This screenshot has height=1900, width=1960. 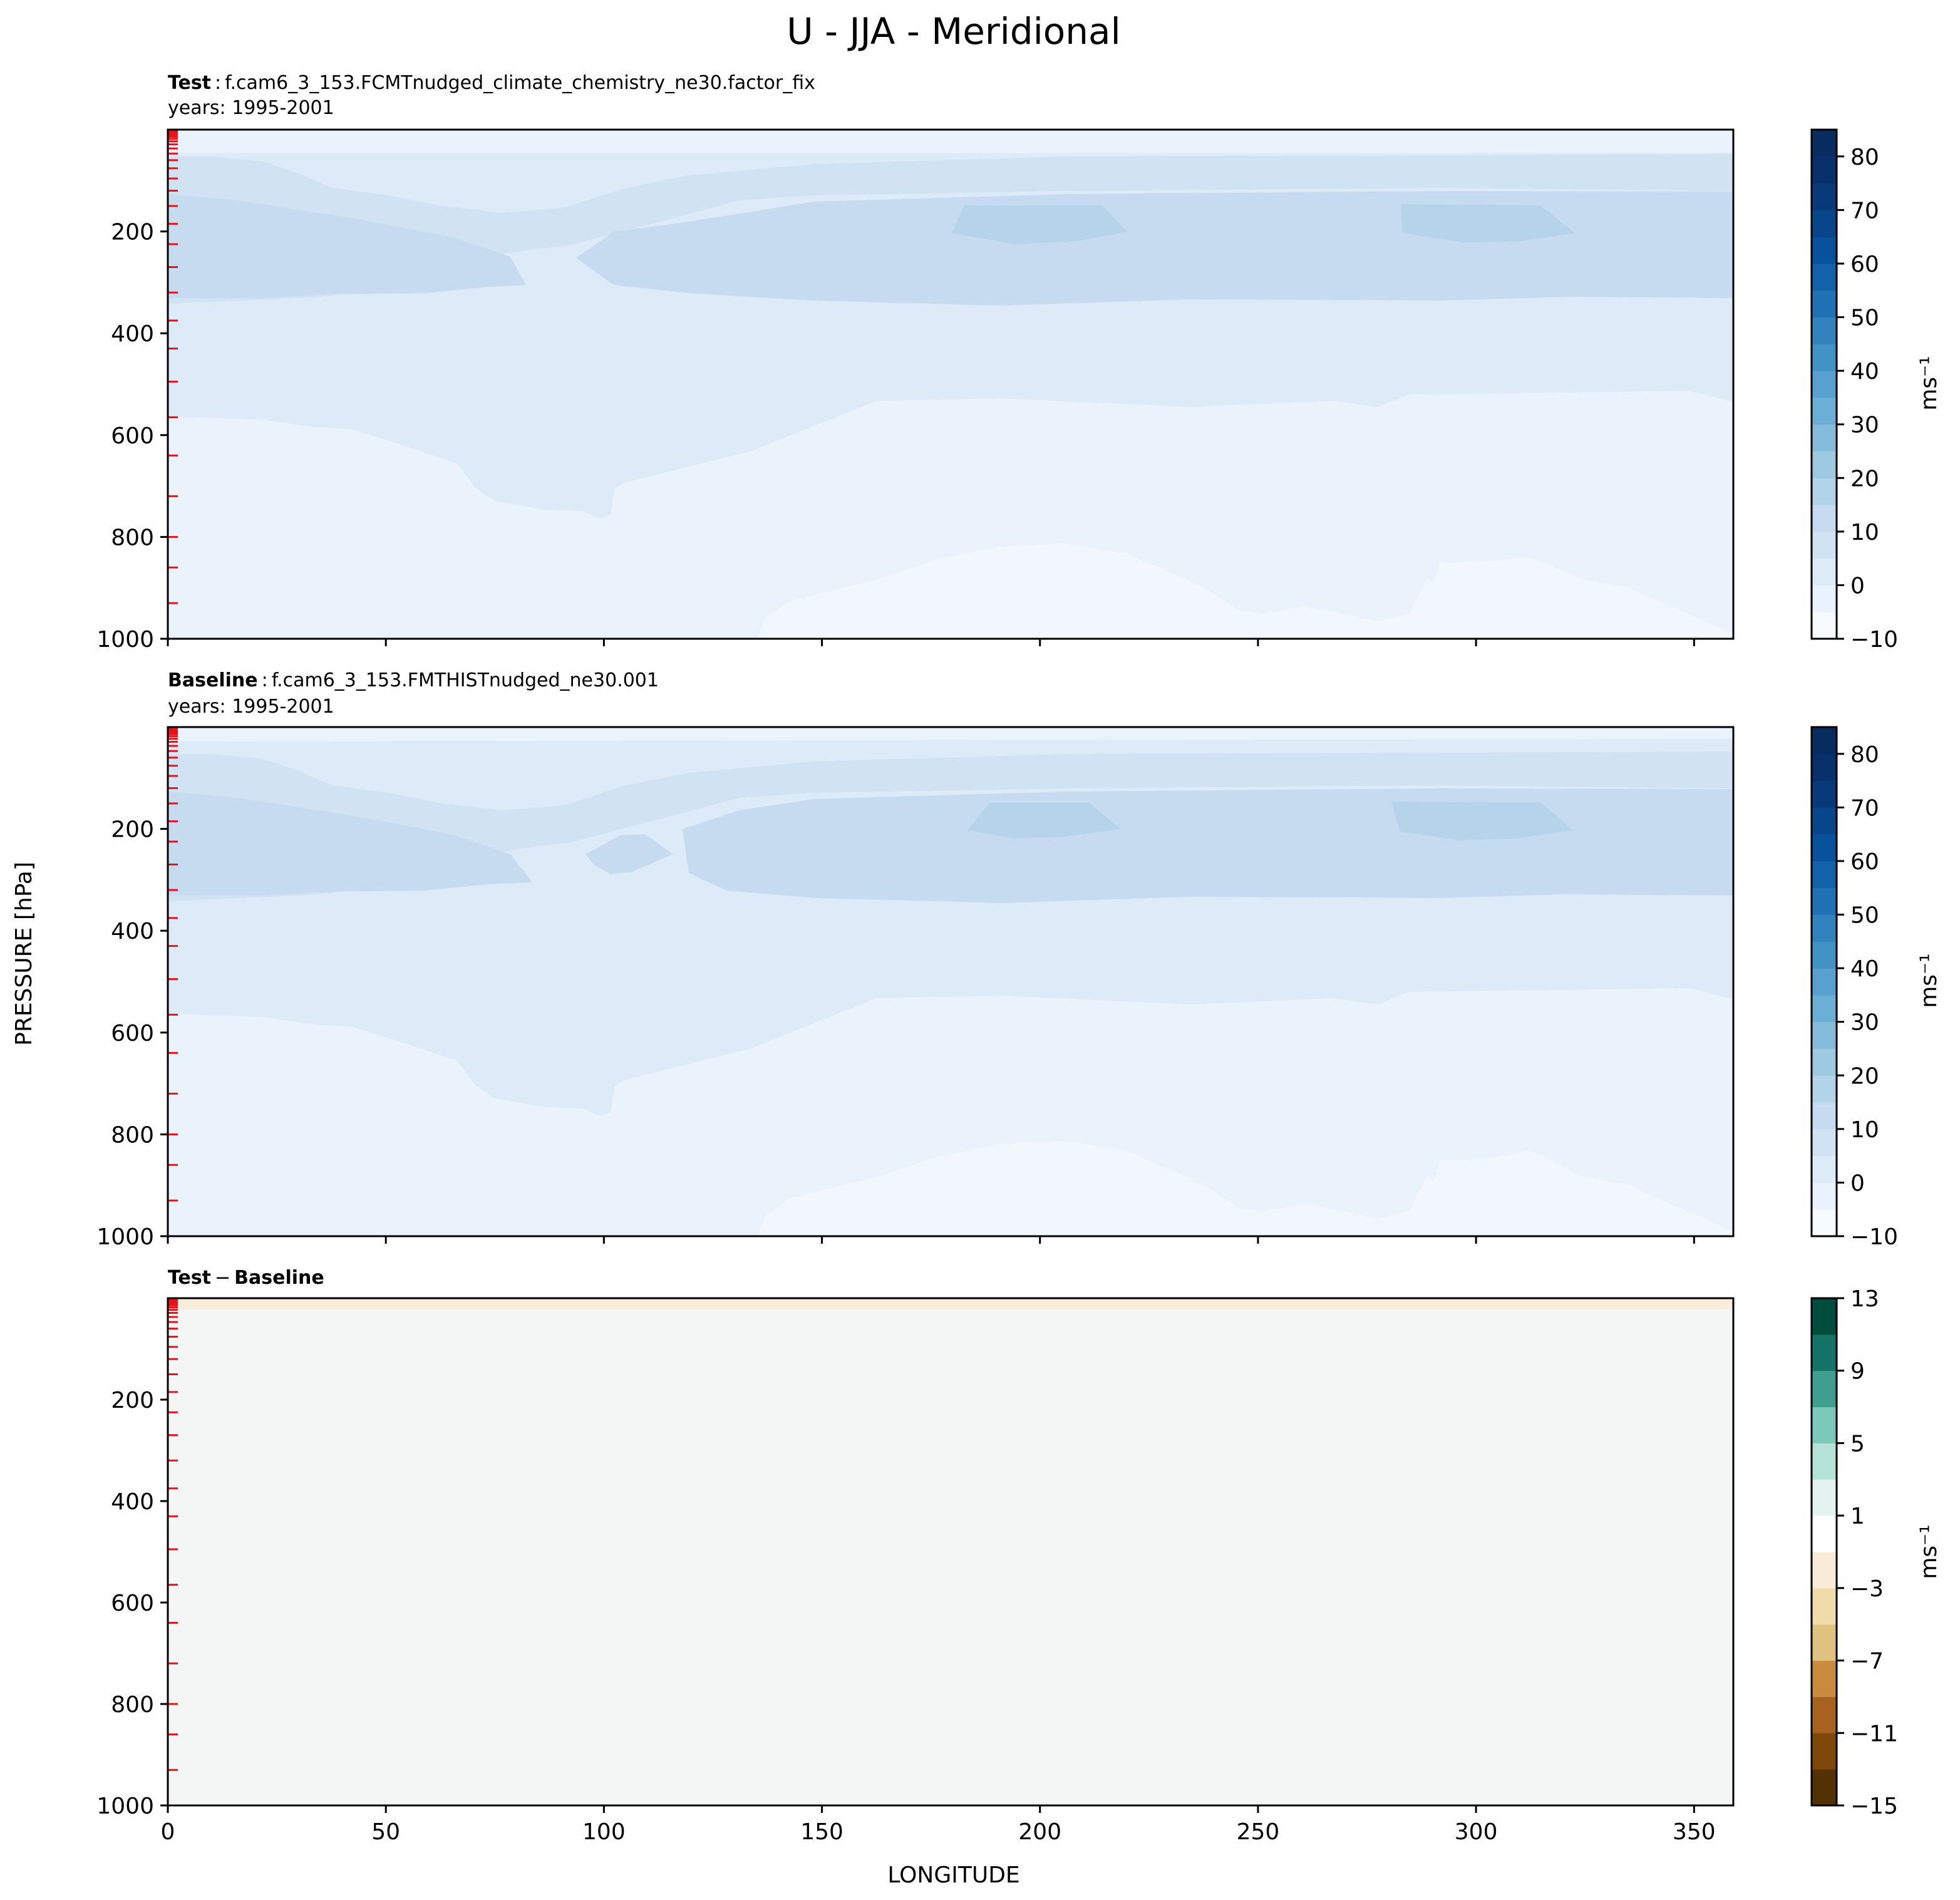 What do you see at coordinates (931, 1240) in the screenshot?
I see `panel-baseline-x-ticks` at bounding box center [931, 1240].